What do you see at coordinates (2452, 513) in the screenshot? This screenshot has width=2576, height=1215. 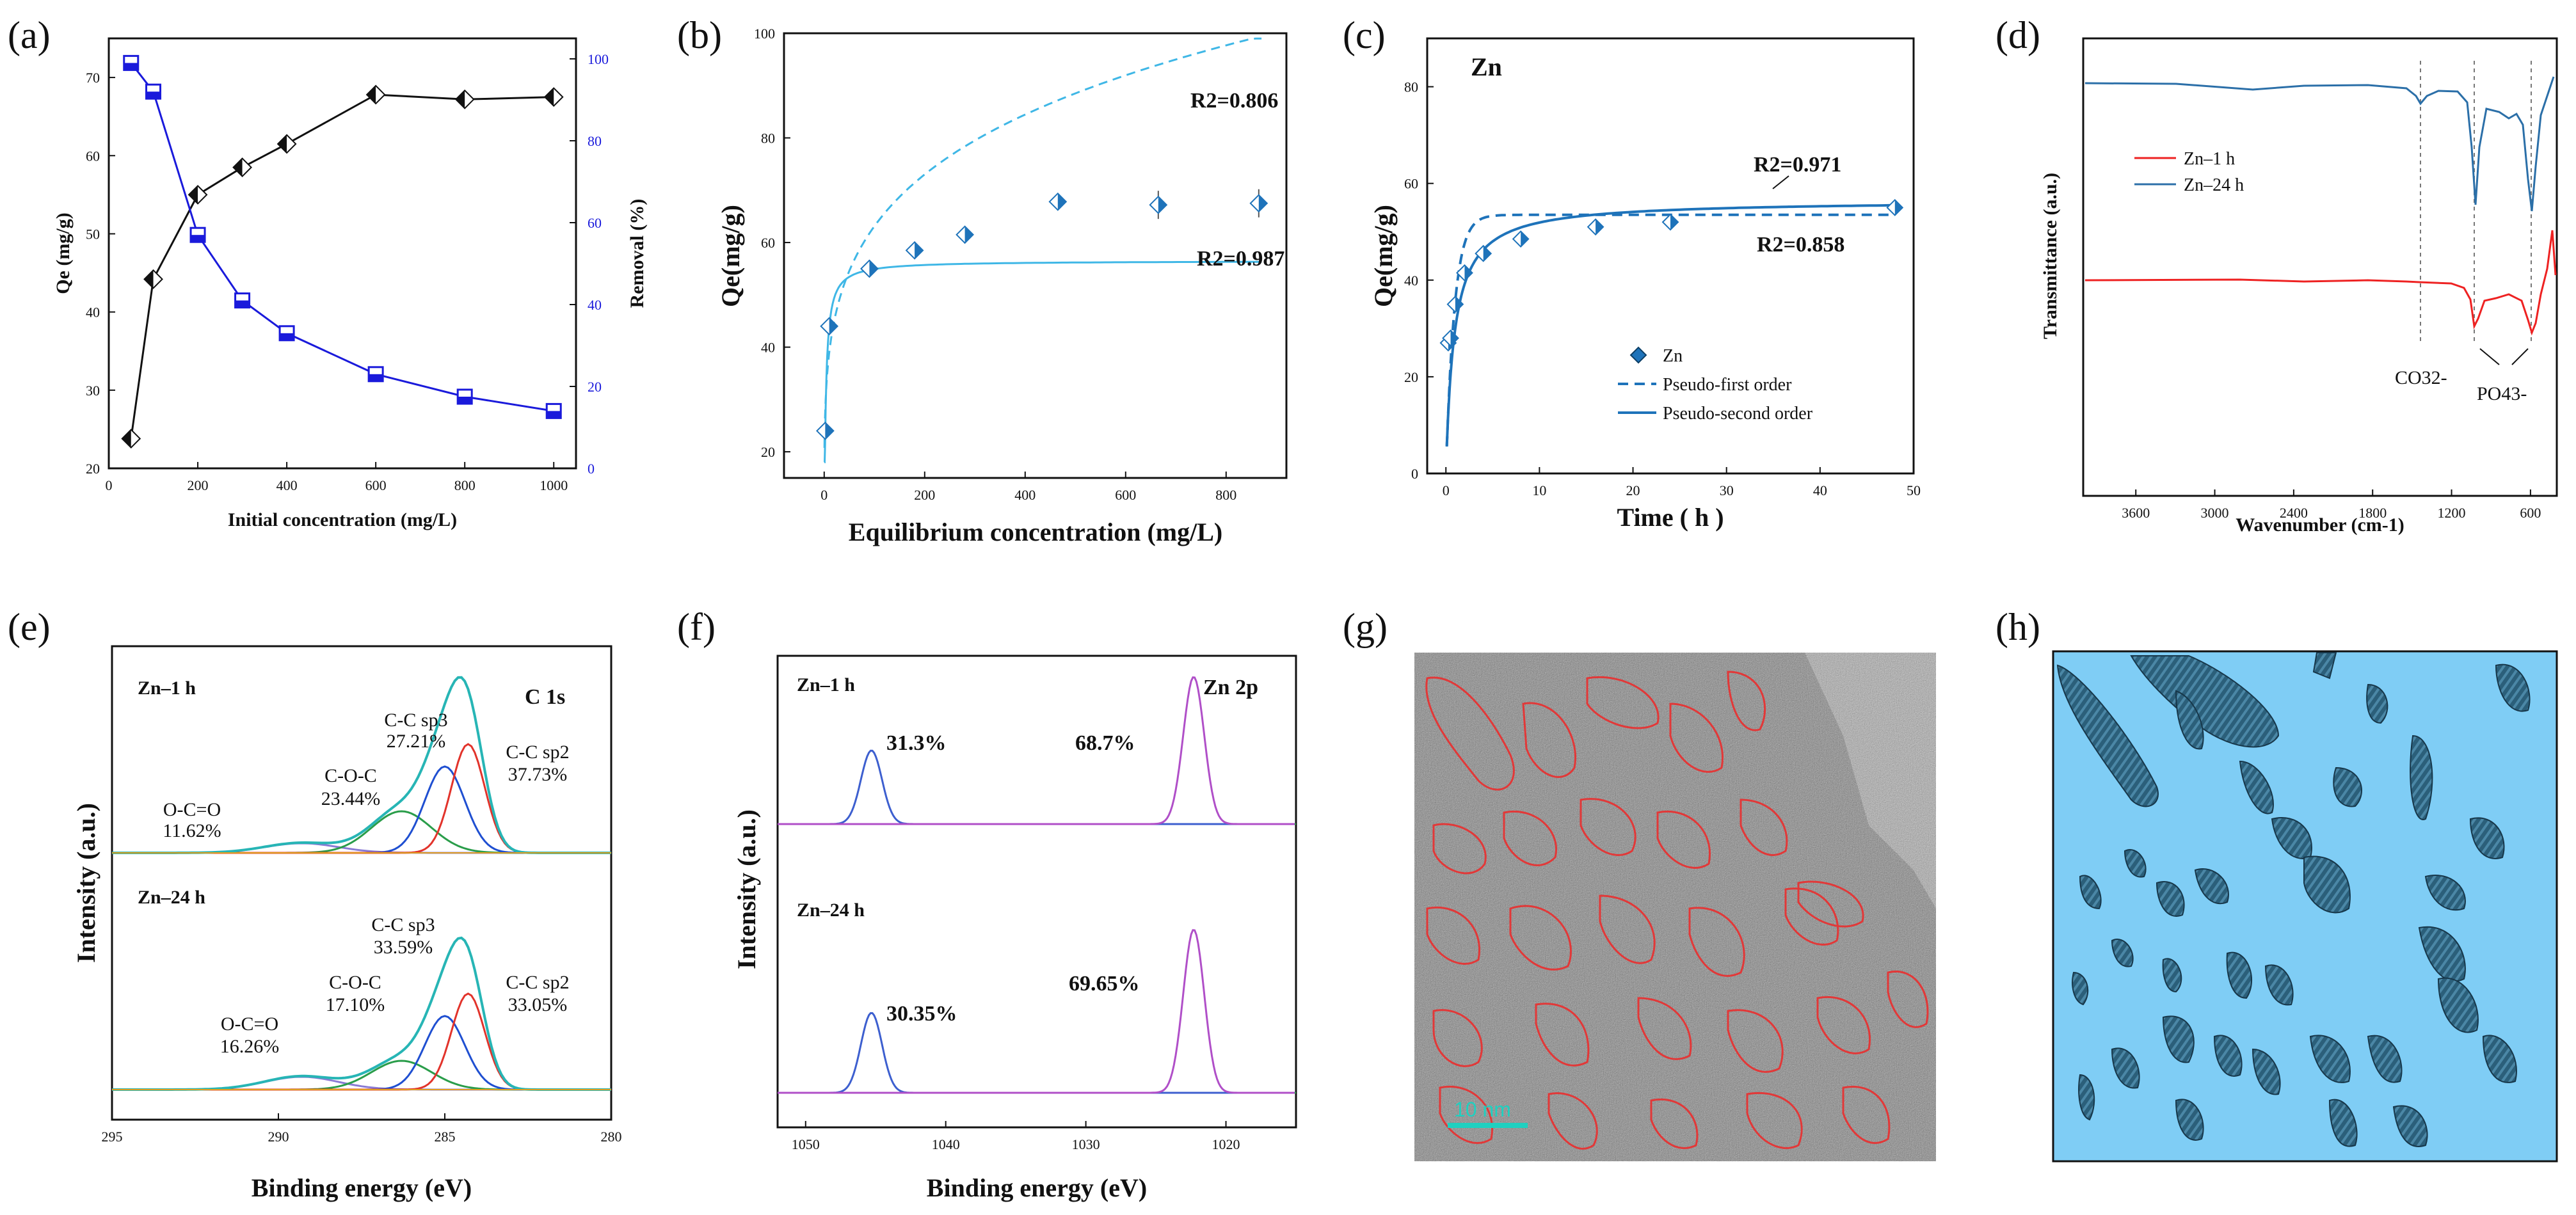 I see `d-xtick-label-4: 1200` at bounding box center [2452, 513].